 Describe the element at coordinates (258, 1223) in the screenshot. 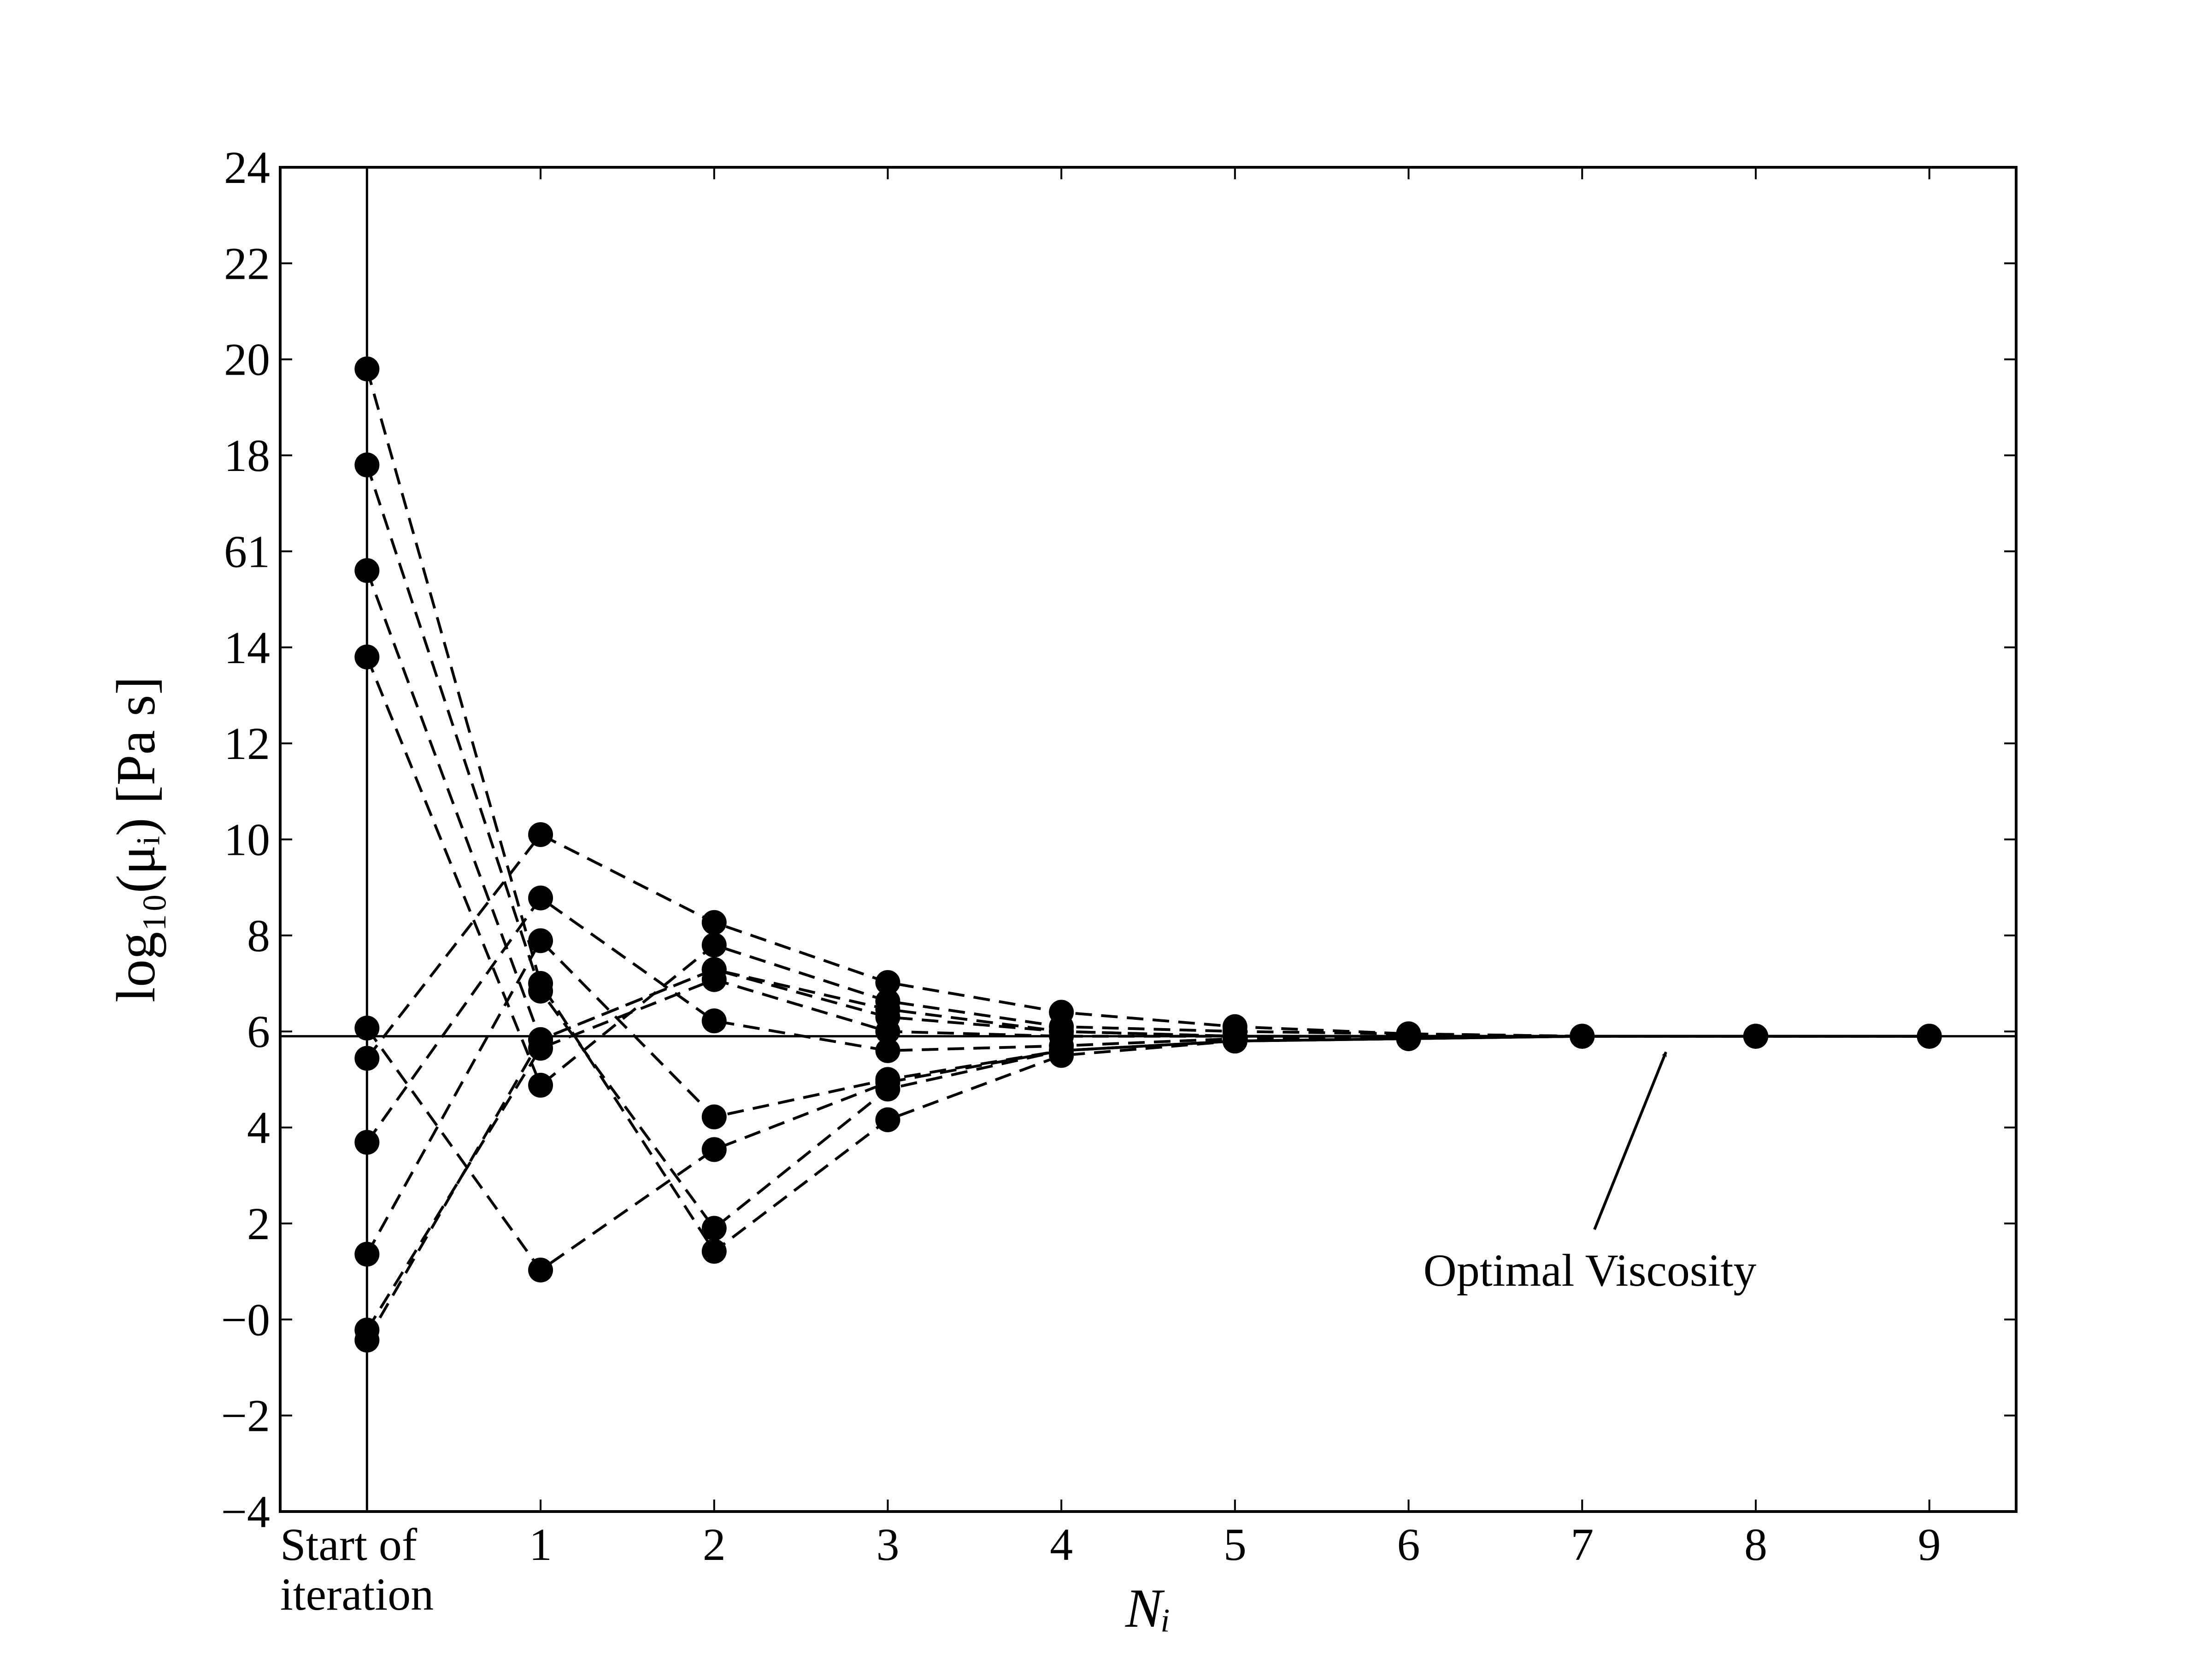

I see `y-tick-label: 2` at that location.